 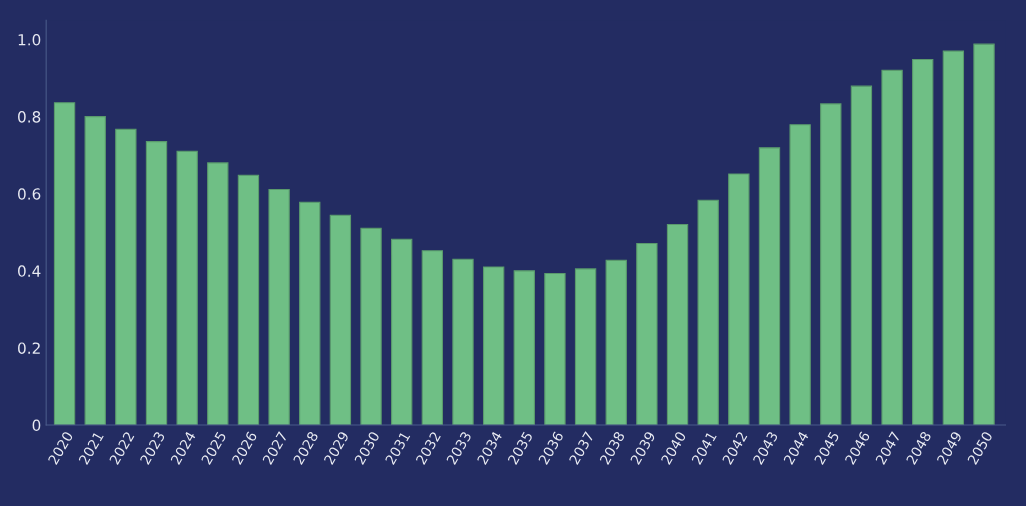 What do you see at coordinates (29, 117) in the screenshot?
I see `y-tick-label: 0.8` at bounding box center [29, 117].